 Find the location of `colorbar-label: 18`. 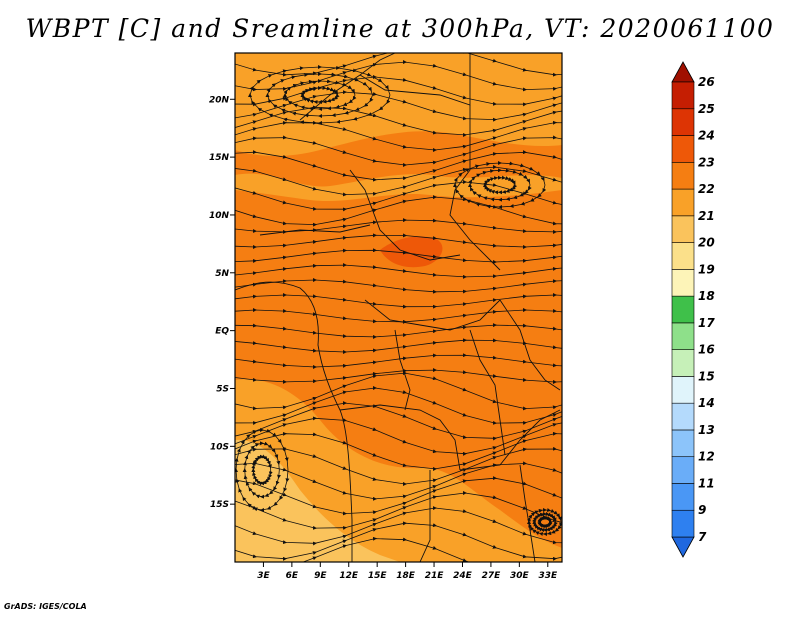

colorbar-label: 18 is located at coordinates (706, 296).